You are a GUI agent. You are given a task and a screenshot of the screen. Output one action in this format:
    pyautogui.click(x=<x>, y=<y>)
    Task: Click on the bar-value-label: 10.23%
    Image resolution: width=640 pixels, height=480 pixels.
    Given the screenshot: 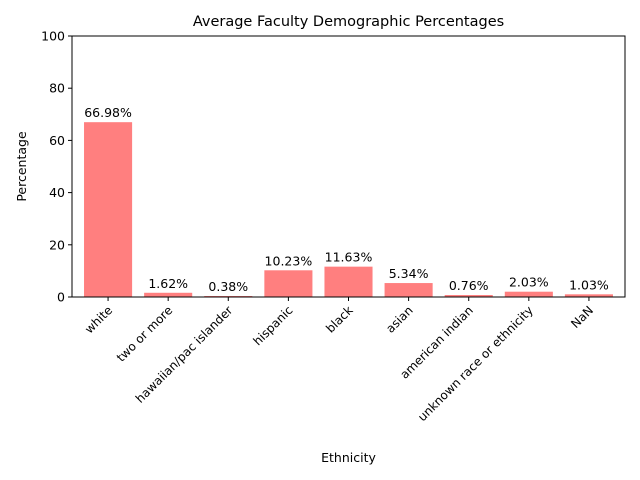 What is the action you would take?
    pyautogui.click(x=289, y=260)
    